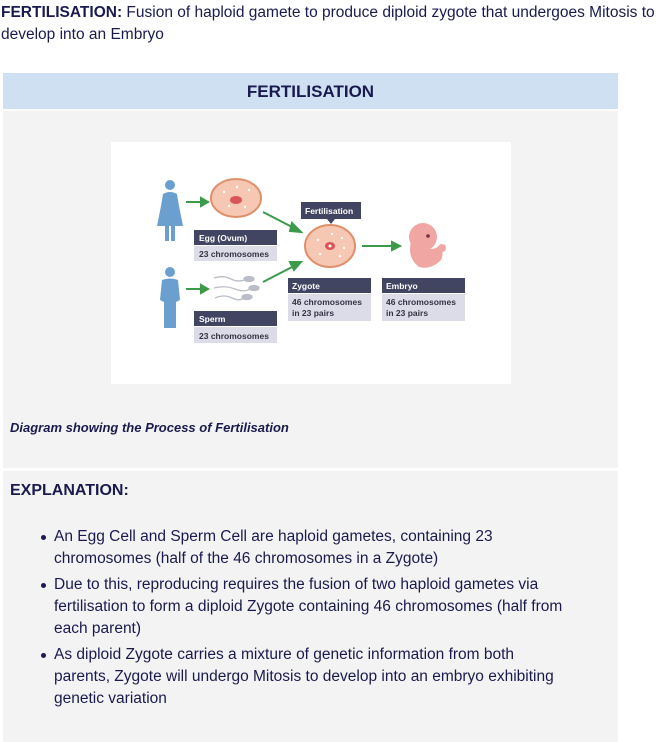 The width and height of the screenshot is (663, 742). What do you see at coordinates (212, 319) in the screenshot?
I see `sperm-label-text: Sperm` at bounding box center [212, 319].